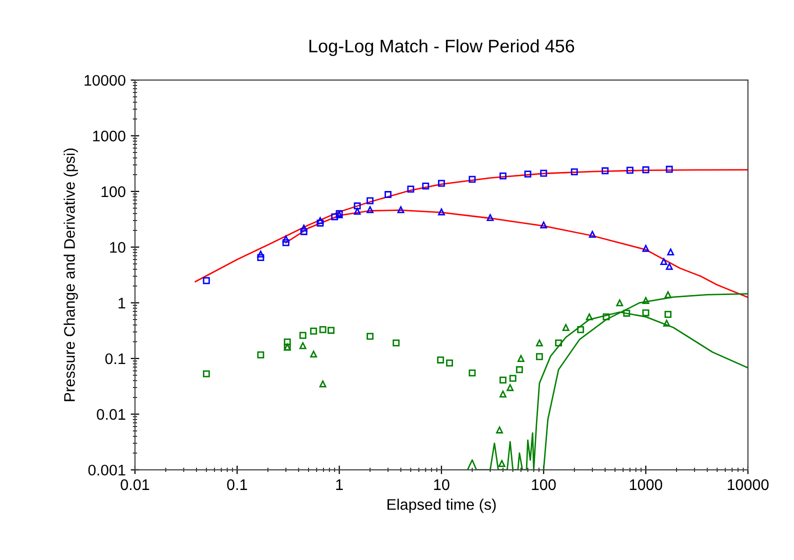  I want to click on x-axis-title: Elapsed time (s), so click(442, 505).